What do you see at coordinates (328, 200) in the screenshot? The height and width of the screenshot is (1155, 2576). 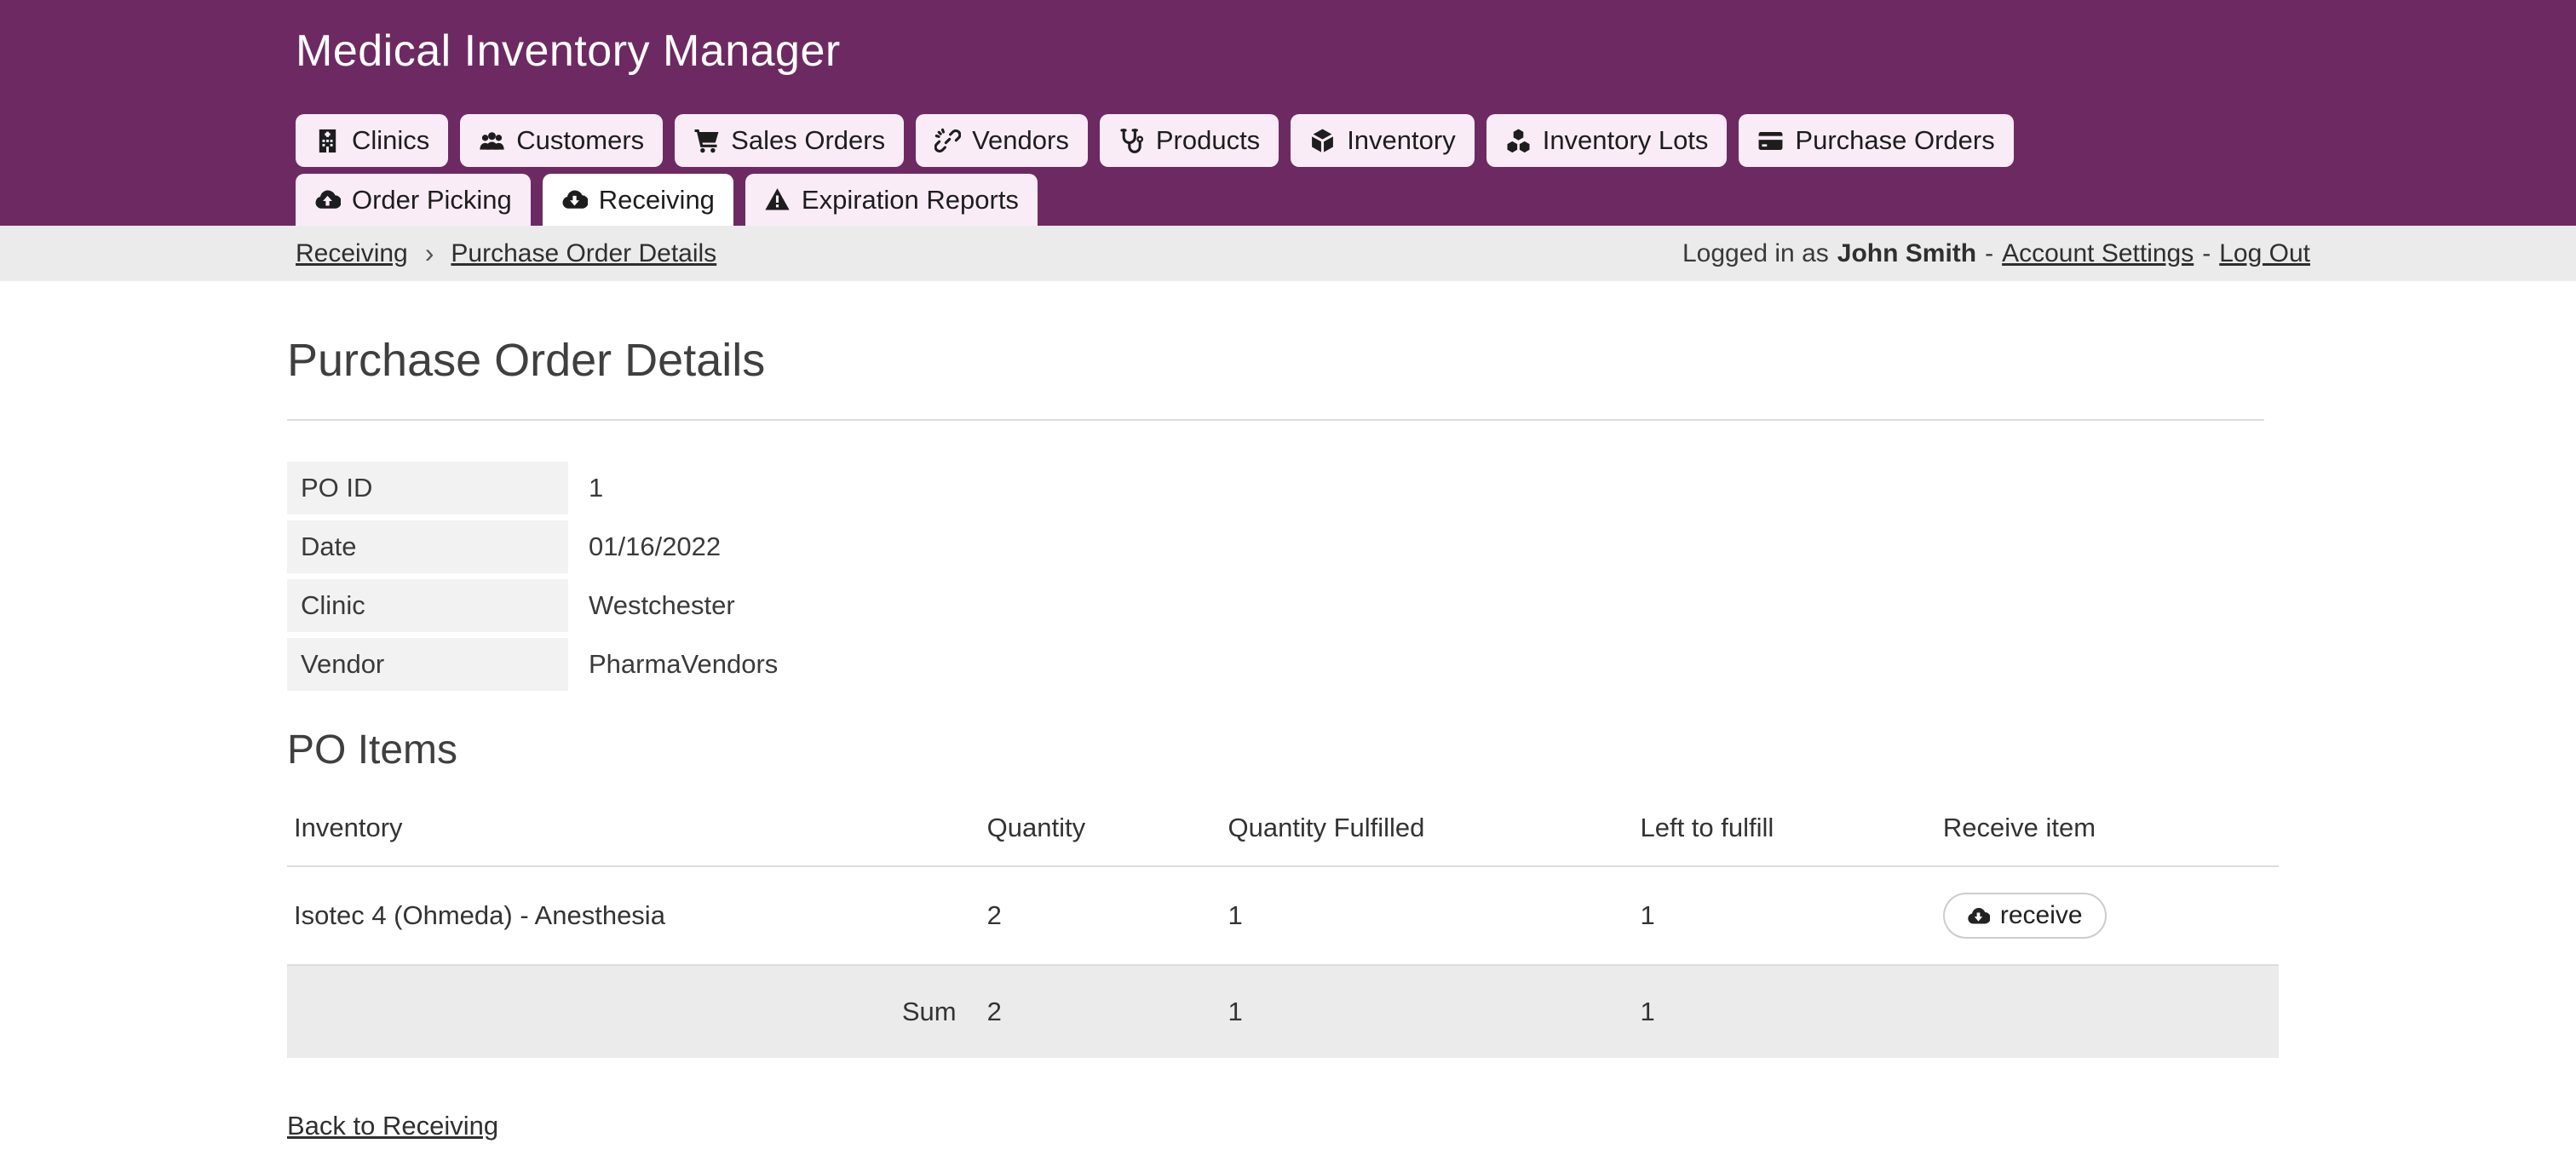 I see `cloud-upload-icon` at bounding box center [328, 200].